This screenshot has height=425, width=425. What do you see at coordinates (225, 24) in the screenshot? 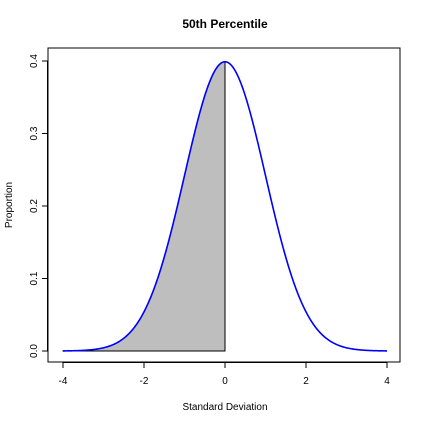
I see `chart-title: 50th Percentile` at bounding box center [225, 24].